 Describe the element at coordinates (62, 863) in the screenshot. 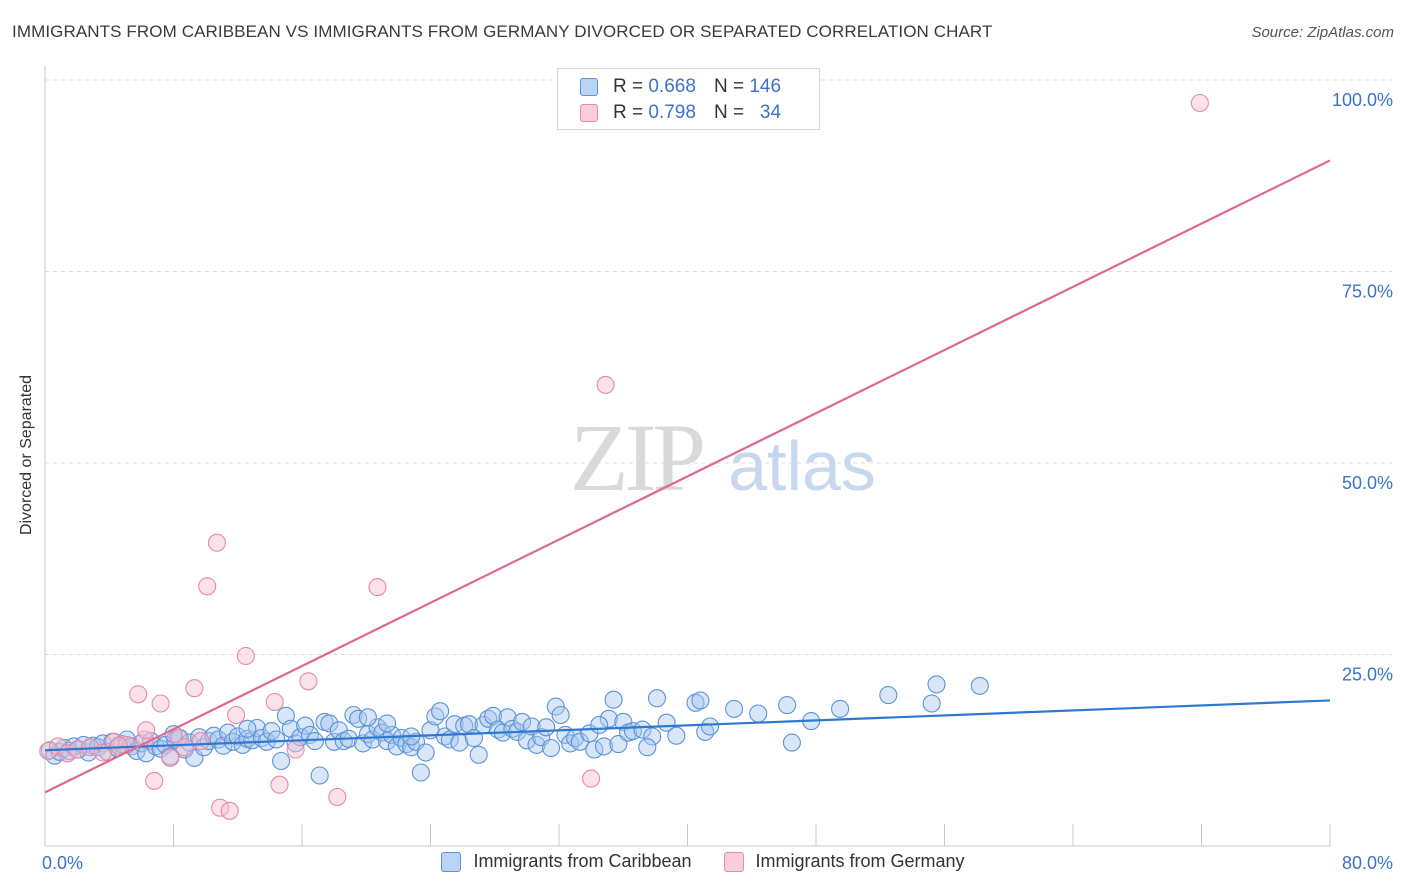

I see `x-tick-label: 0.0%` at that location.